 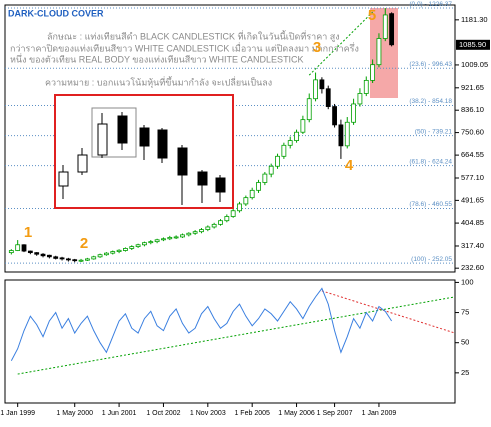 I want to click on wave-marker: 4, so click(x=349, y=165).